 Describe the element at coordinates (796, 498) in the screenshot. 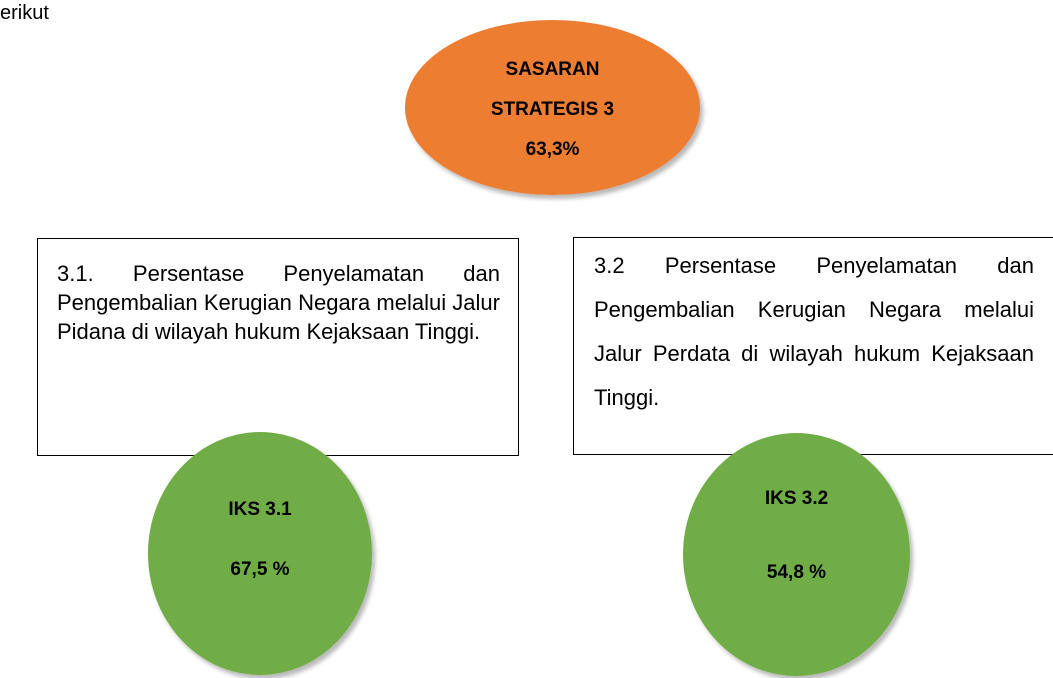

I see `indicator-label: IKS 3.2` at that location.